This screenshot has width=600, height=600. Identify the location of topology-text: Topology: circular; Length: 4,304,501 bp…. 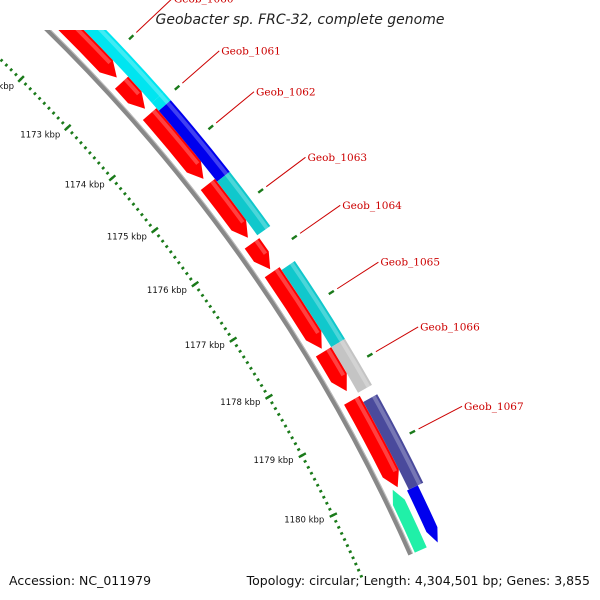
(418, 580).